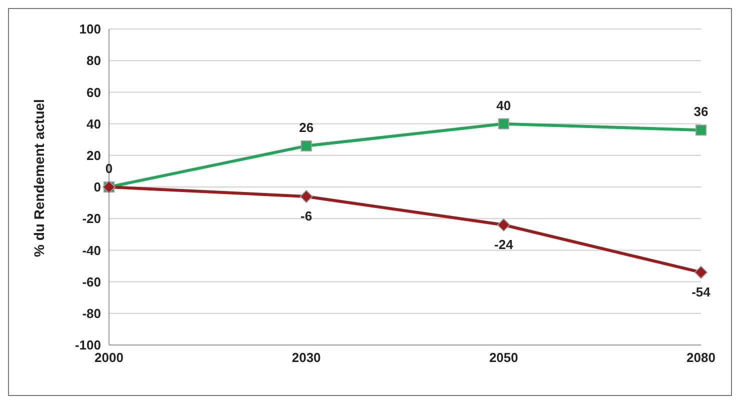 The height and width of the screenshot is (406, 742). Describe the element at coordinates (93, 92) in the screenshot. I see `y-tick-label: 60` at that location.